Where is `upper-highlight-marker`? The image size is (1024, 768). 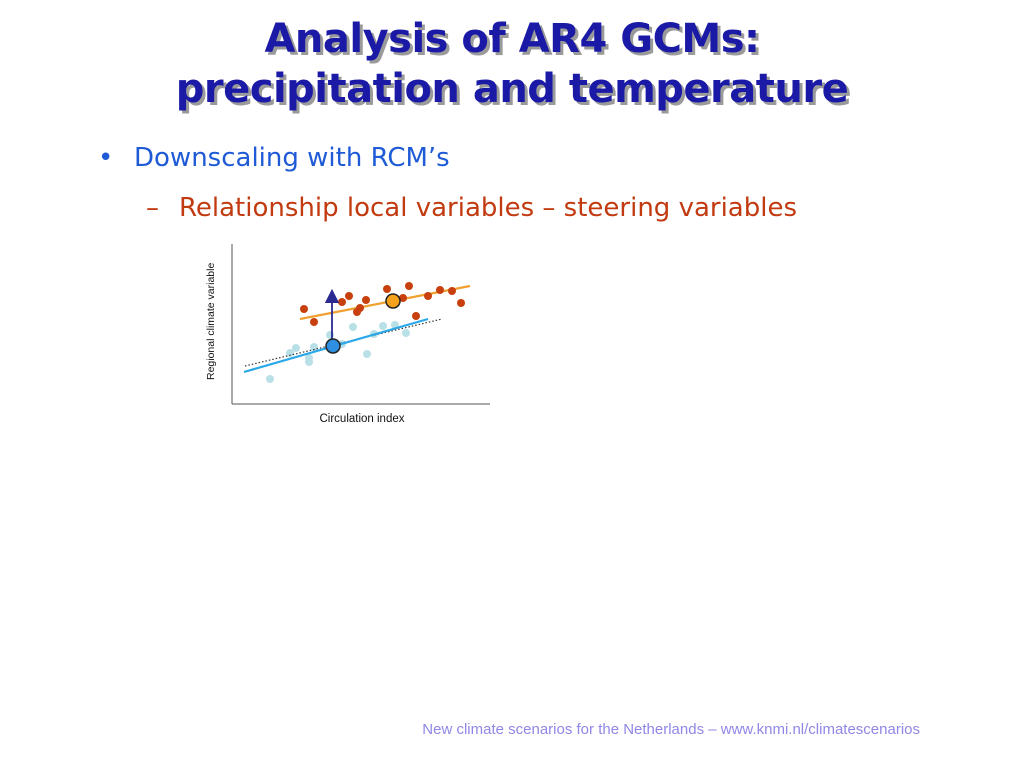
upper-highlight-marker is located at coordinates (393, 301).